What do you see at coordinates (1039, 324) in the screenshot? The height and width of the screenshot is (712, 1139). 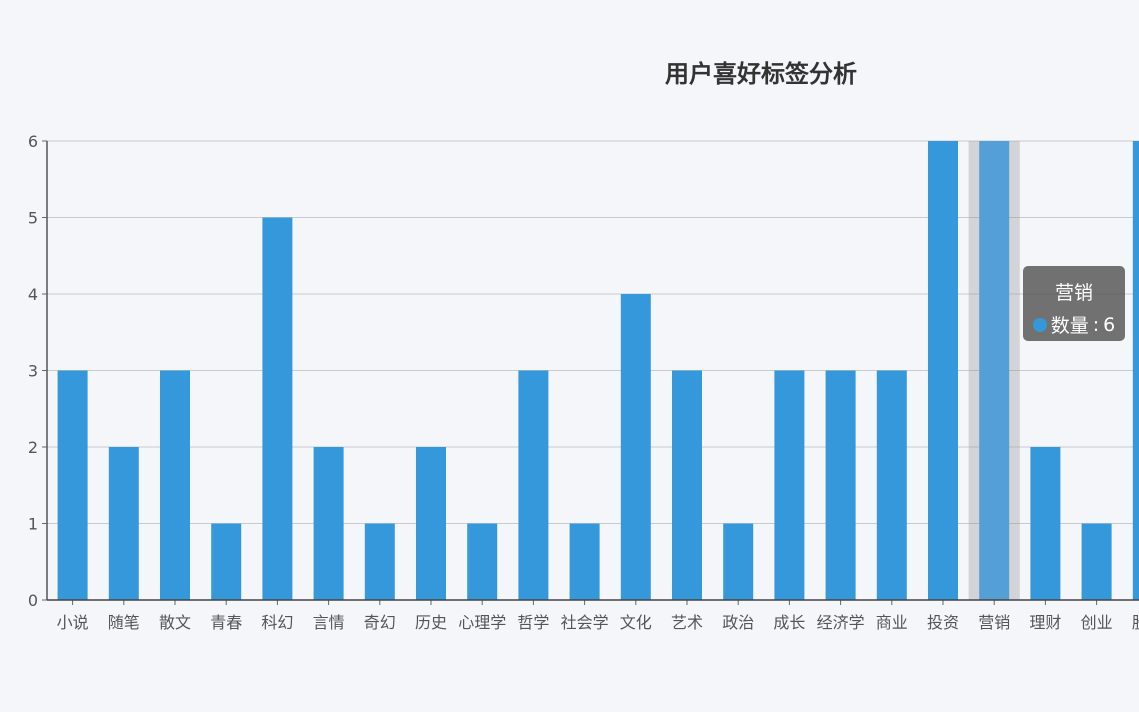 I see `tooltip-marker-icon` at bounding box center [1039, 324].